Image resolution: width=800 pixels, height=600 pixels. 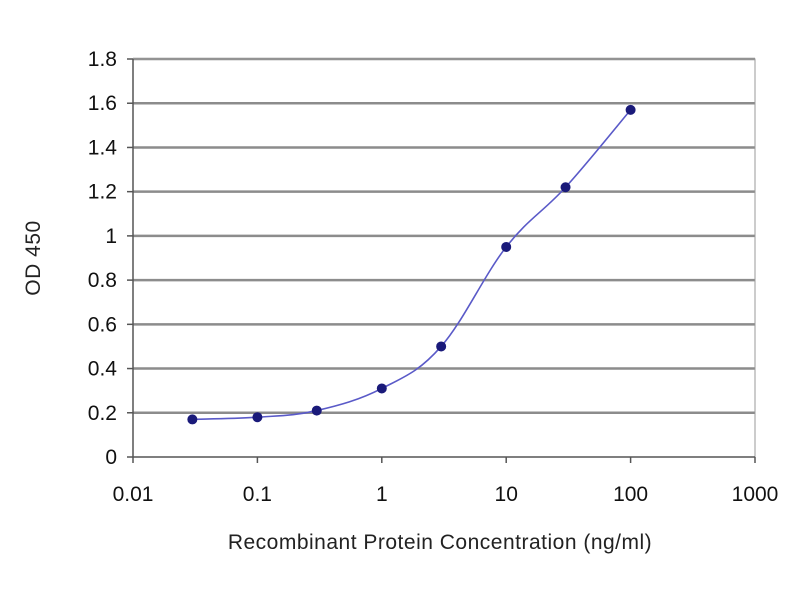 What do you see at coordinates (102, 192) in the screenshot?
I see `y-tick-label: 1.2` at bounding box center [102, 192].